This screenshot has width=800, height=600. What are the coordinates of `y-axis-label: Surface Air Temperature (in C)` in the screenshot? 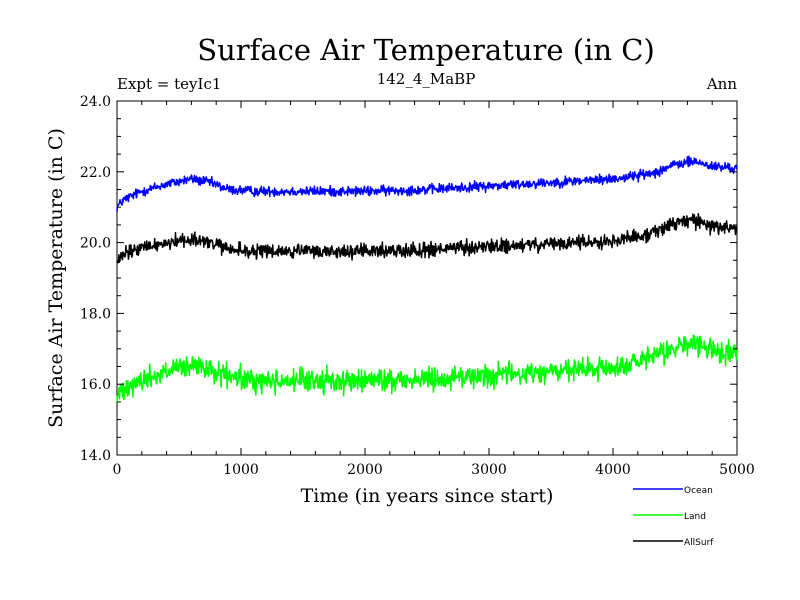 It's located at (56, 278).